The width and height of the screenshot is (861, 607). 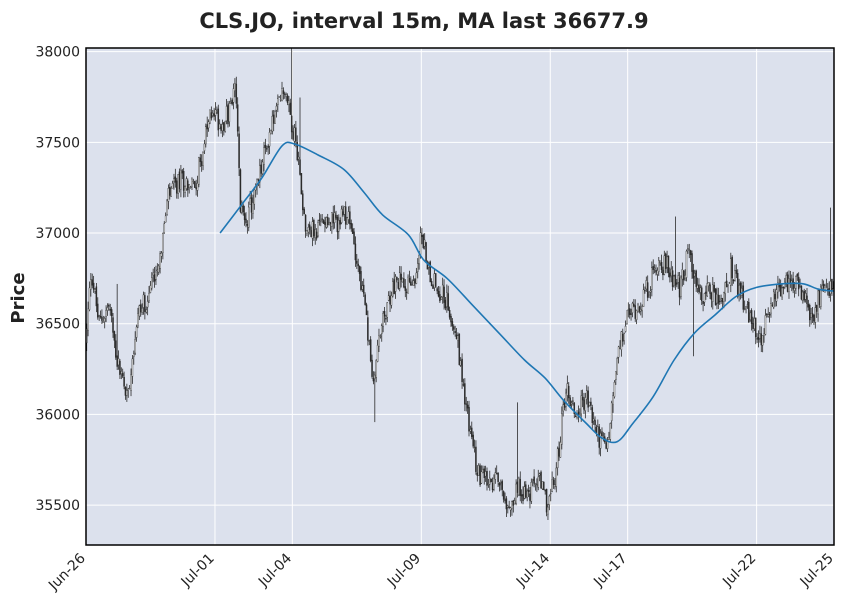 What do you see at coordinates (610, 571) in the screenshot?
I see `x-tick-label: Jul-17` at bounding box center [610, 571].